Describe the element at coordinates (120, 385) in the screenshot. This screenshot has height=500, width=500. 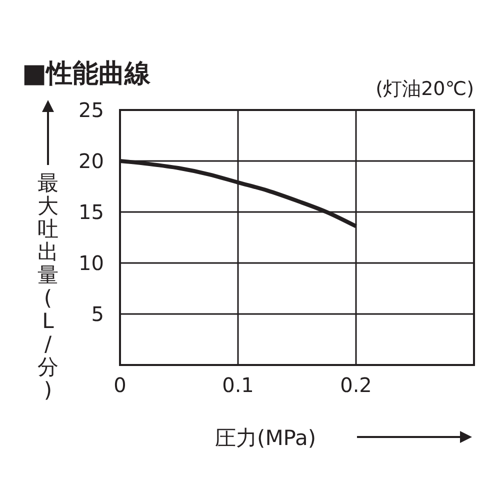
I see `x-tick-label: 0` at that location.